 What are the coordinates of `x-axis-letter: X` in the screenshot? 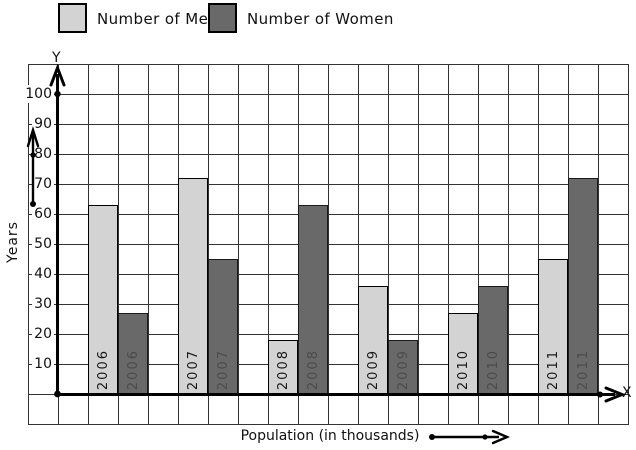 It's located at (627, 393).